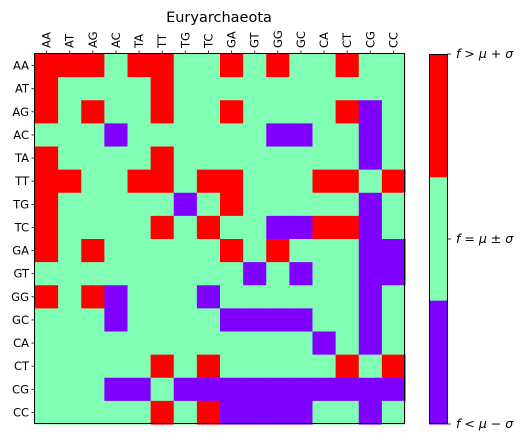 The width and height of the screenshot is (525, 445). What do you see at coordinates (93, 39) in the screenshot?
I see `x-tick-label: AG` at bounding box center [93, 39].